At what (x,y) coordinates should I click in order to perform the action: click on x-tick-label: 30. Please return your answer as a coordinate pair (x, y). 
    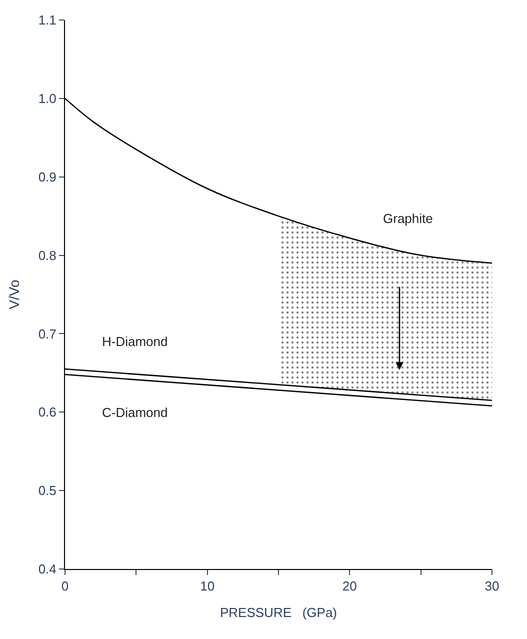
    Looking at the image, I should click on (492, 586).